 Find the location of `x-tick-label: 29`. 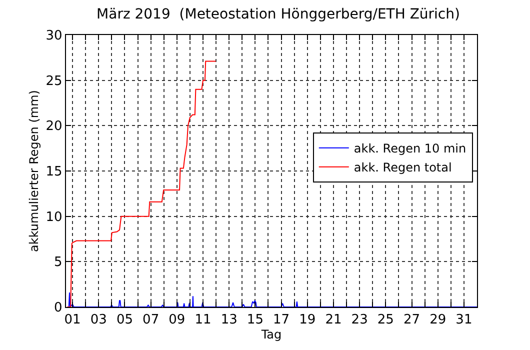

x-tick-label: 29 is located at coordinates (438, 320).